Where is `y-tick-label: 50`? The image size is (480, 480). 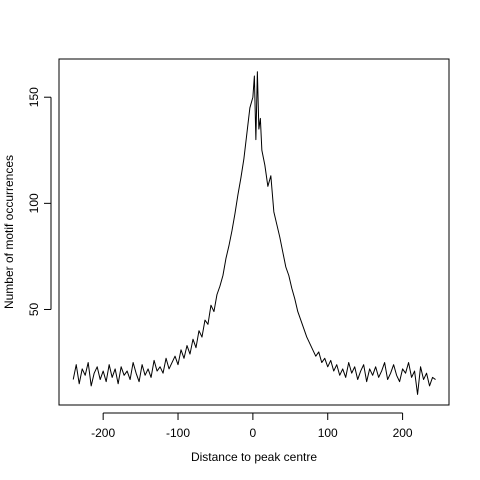
y-tick-label: 50 is located at coordinates (34, 309).